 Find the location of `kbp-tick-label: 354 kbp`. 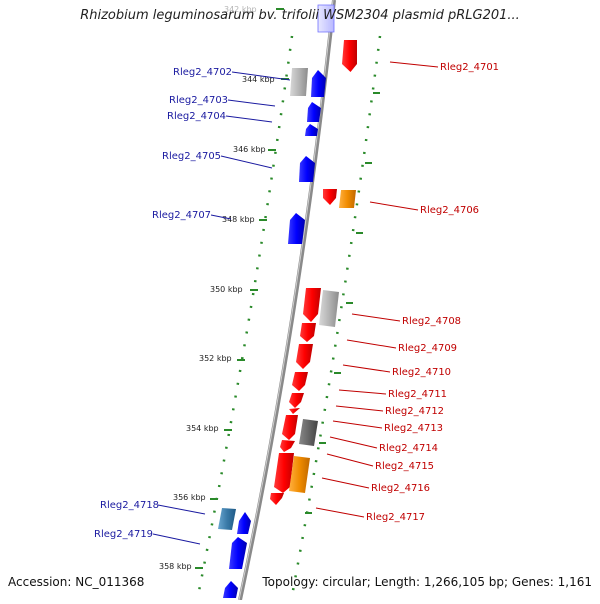

kbp-tick-label: 354 kbp is located at coordinates (202, 428).